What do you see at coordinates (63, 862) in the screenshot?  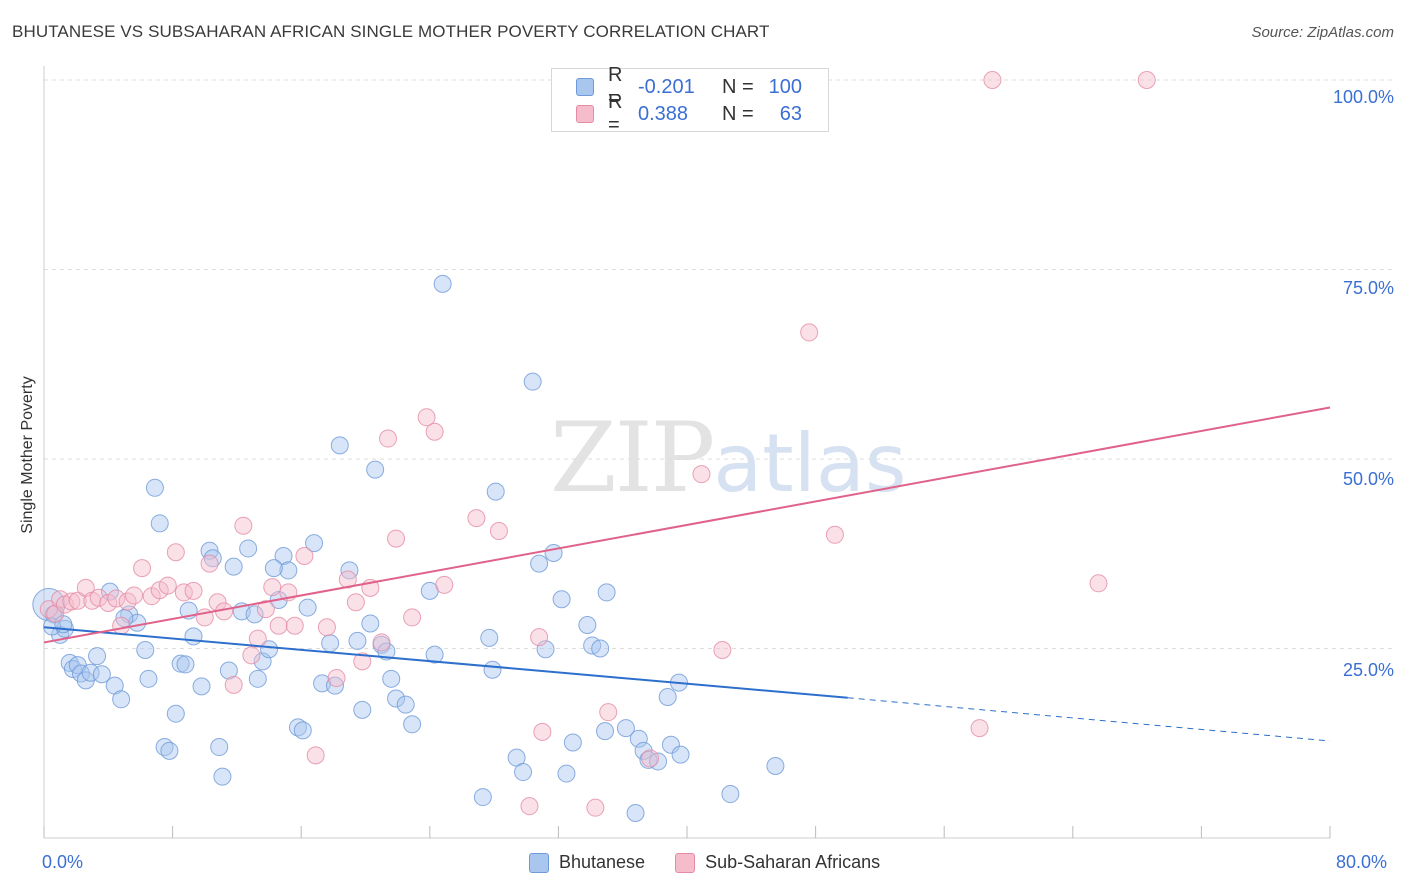 I see `x-tick-min: 0.0%` at bounding box center [63, 862].